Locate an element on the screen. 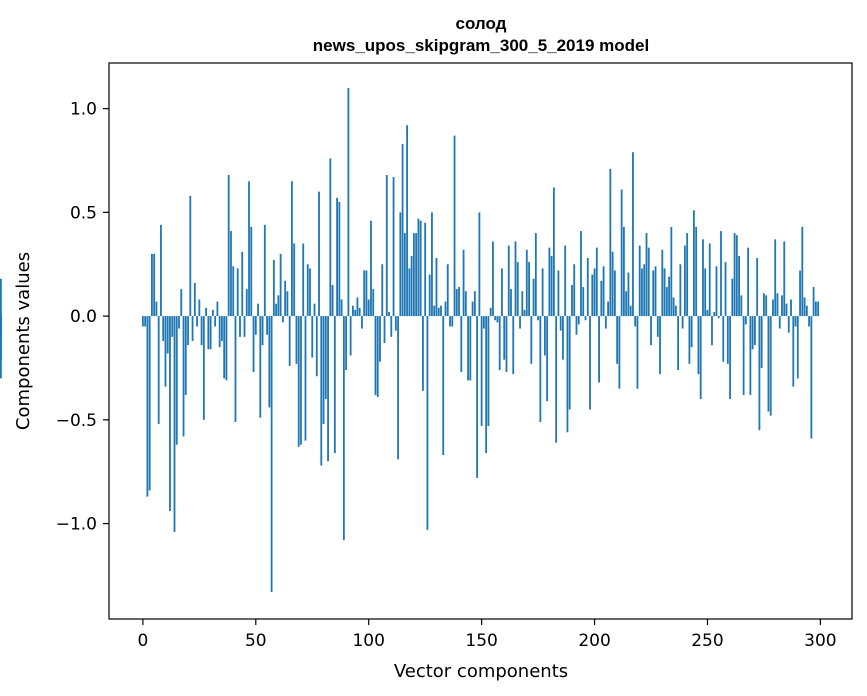 Image resolution: width=867 pixels, height=696 pixels. y-tick-label: −0.5 is located at coordinates (76, 421).